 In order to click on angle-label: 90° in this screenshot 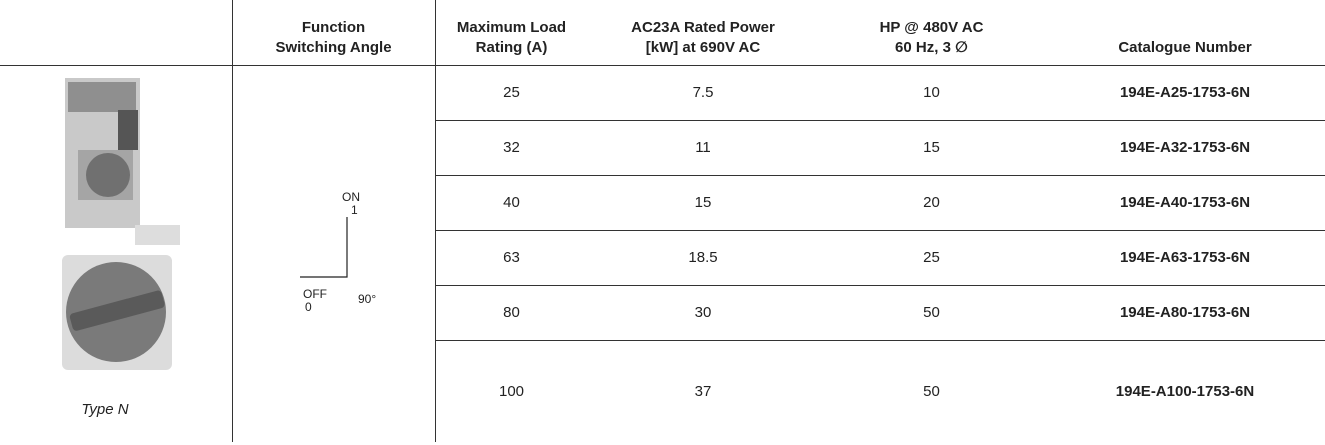, I will do `click(367, 299)`.